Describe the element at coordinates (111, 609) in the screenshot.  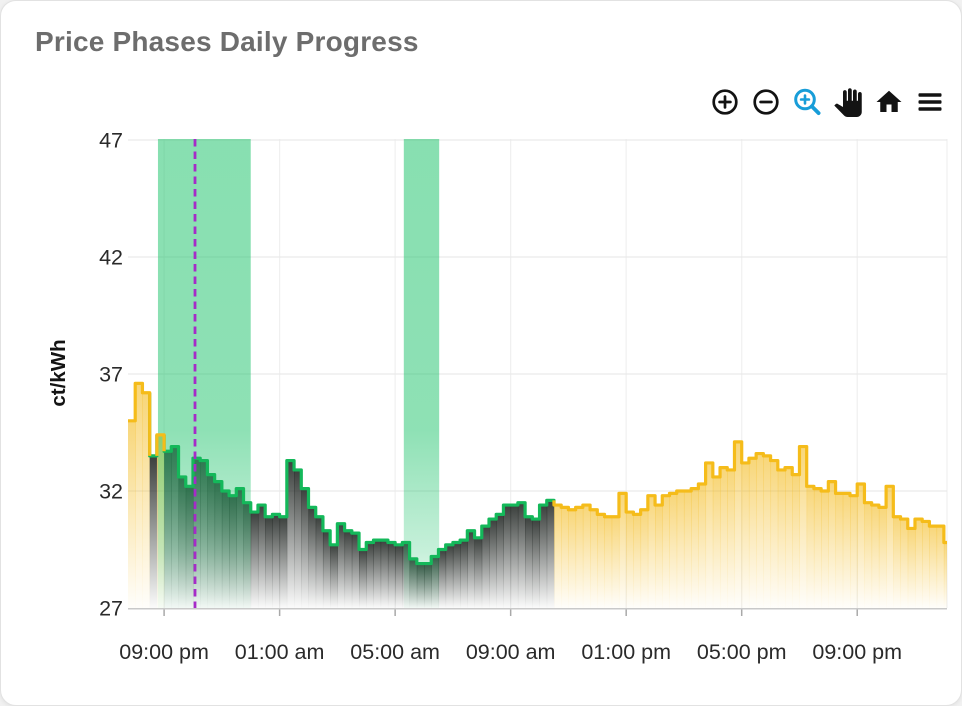
I see `y-tick-label: 27` at that location.